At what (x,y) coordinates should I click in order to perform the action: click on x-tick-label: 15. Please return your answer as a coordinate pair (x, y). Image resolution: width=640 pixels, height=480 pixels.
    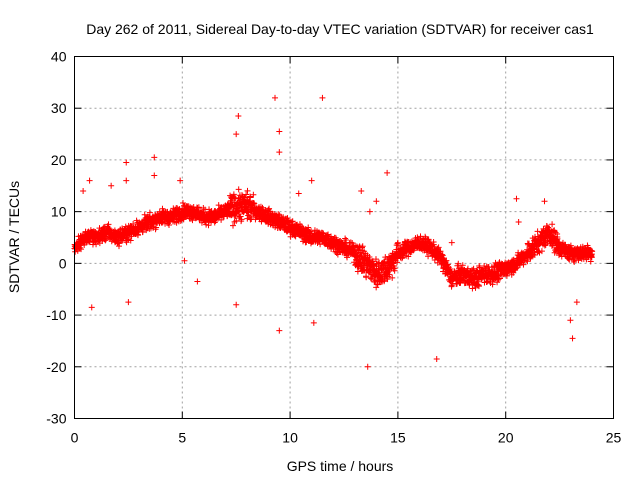
    Looking at the image, I should click on (398, 438).